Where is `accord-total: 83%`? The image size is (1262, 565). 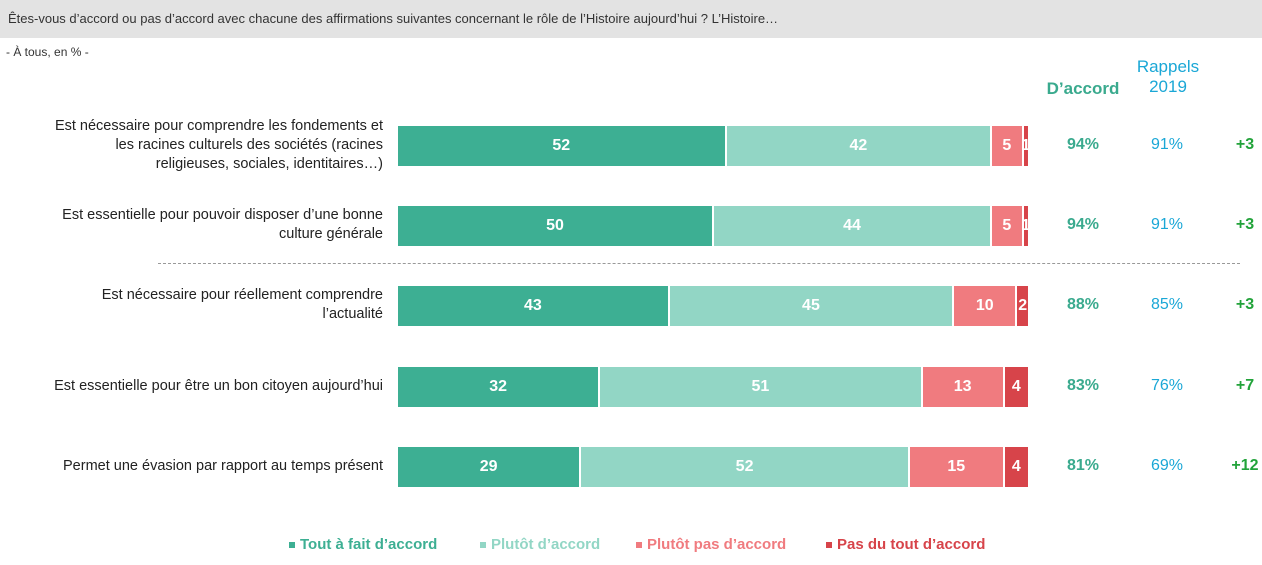 accord-total: 83% is located at coordinates (1083, 385).